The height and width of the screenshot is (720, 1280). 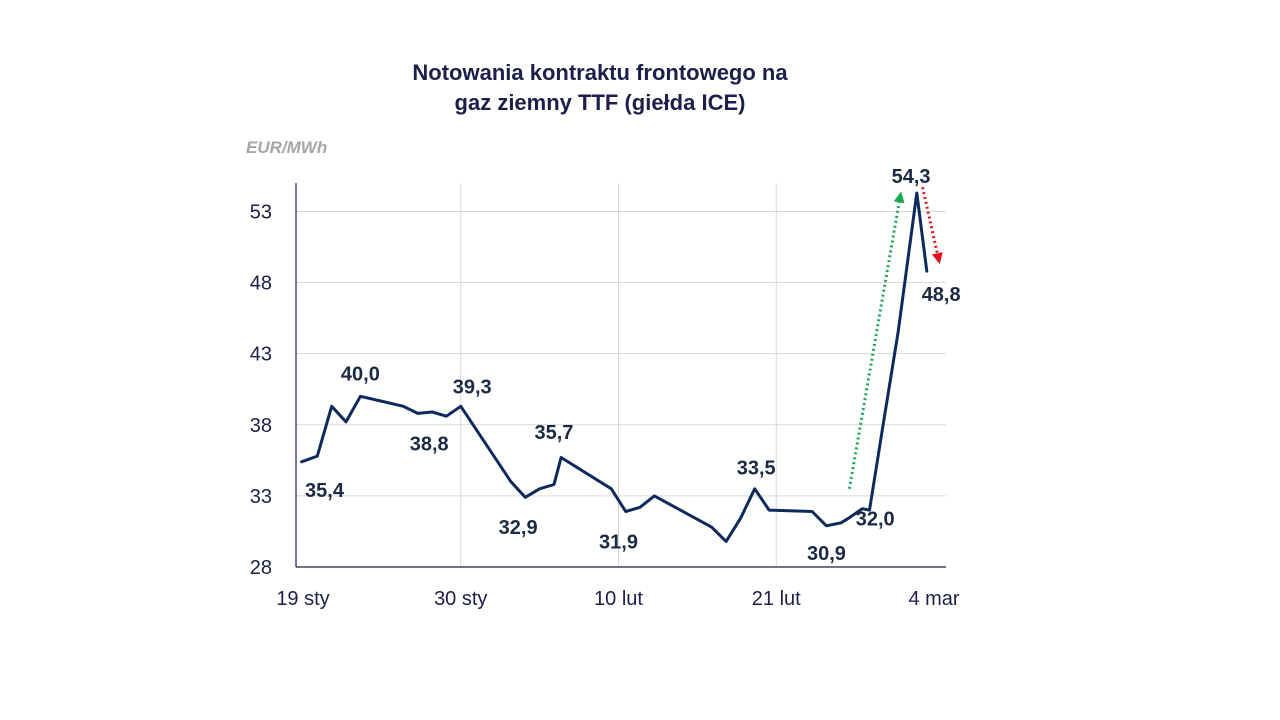 What do you see at coordinates (776, 599) in the screenshot?
I see `x-tick-label: 21 lut` at bounding box center [776, 599].